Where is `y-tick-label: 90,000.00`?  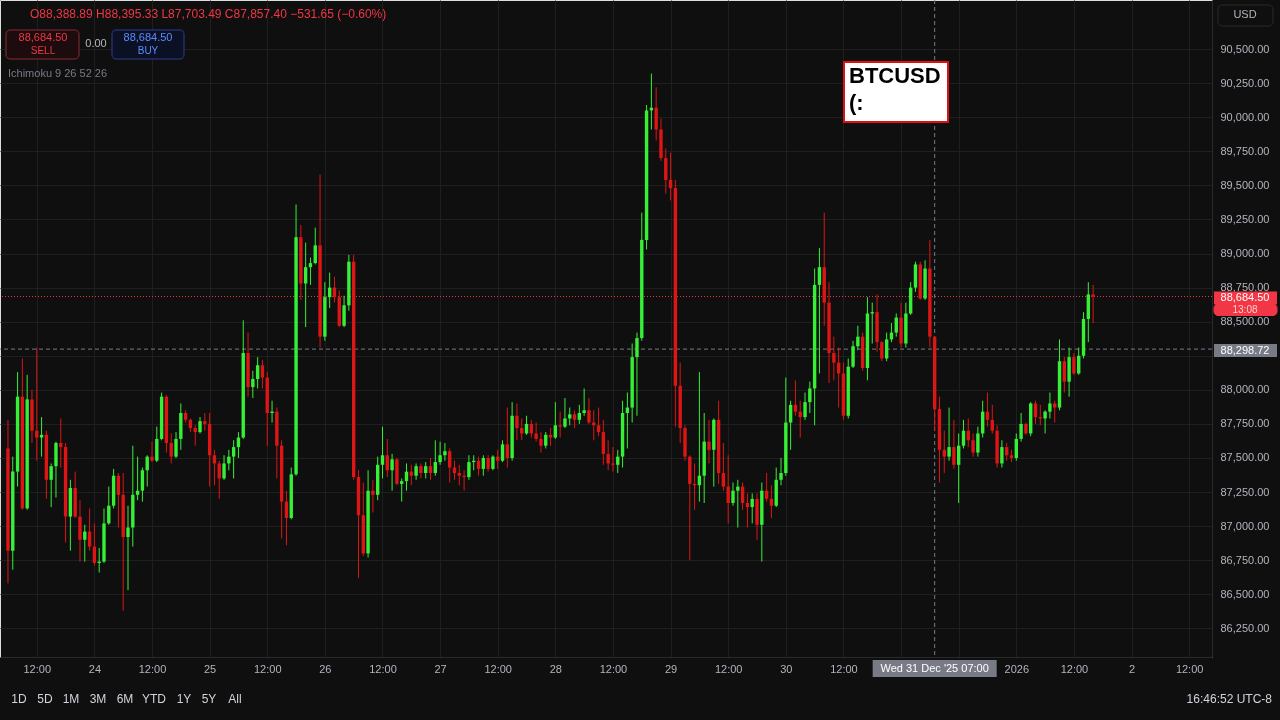 y-tick-label: 90,000.00 is located at coordinates (1245, 116).